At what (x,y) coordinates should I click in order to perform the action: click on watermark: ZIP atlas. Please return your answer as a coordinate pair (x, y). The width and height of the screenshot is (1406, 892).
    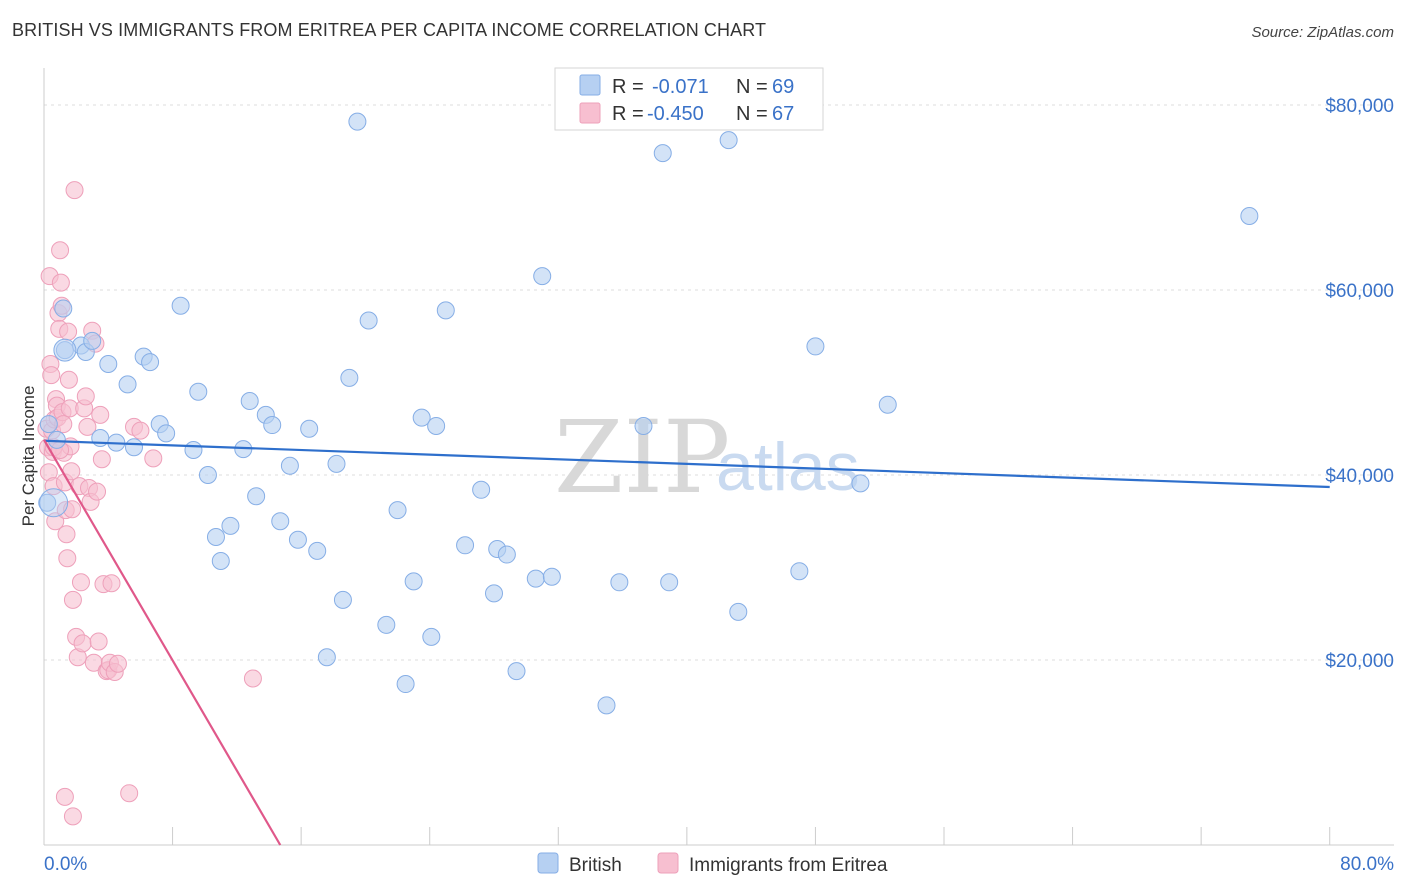
    Looking at the image, I should click on (707, 457).